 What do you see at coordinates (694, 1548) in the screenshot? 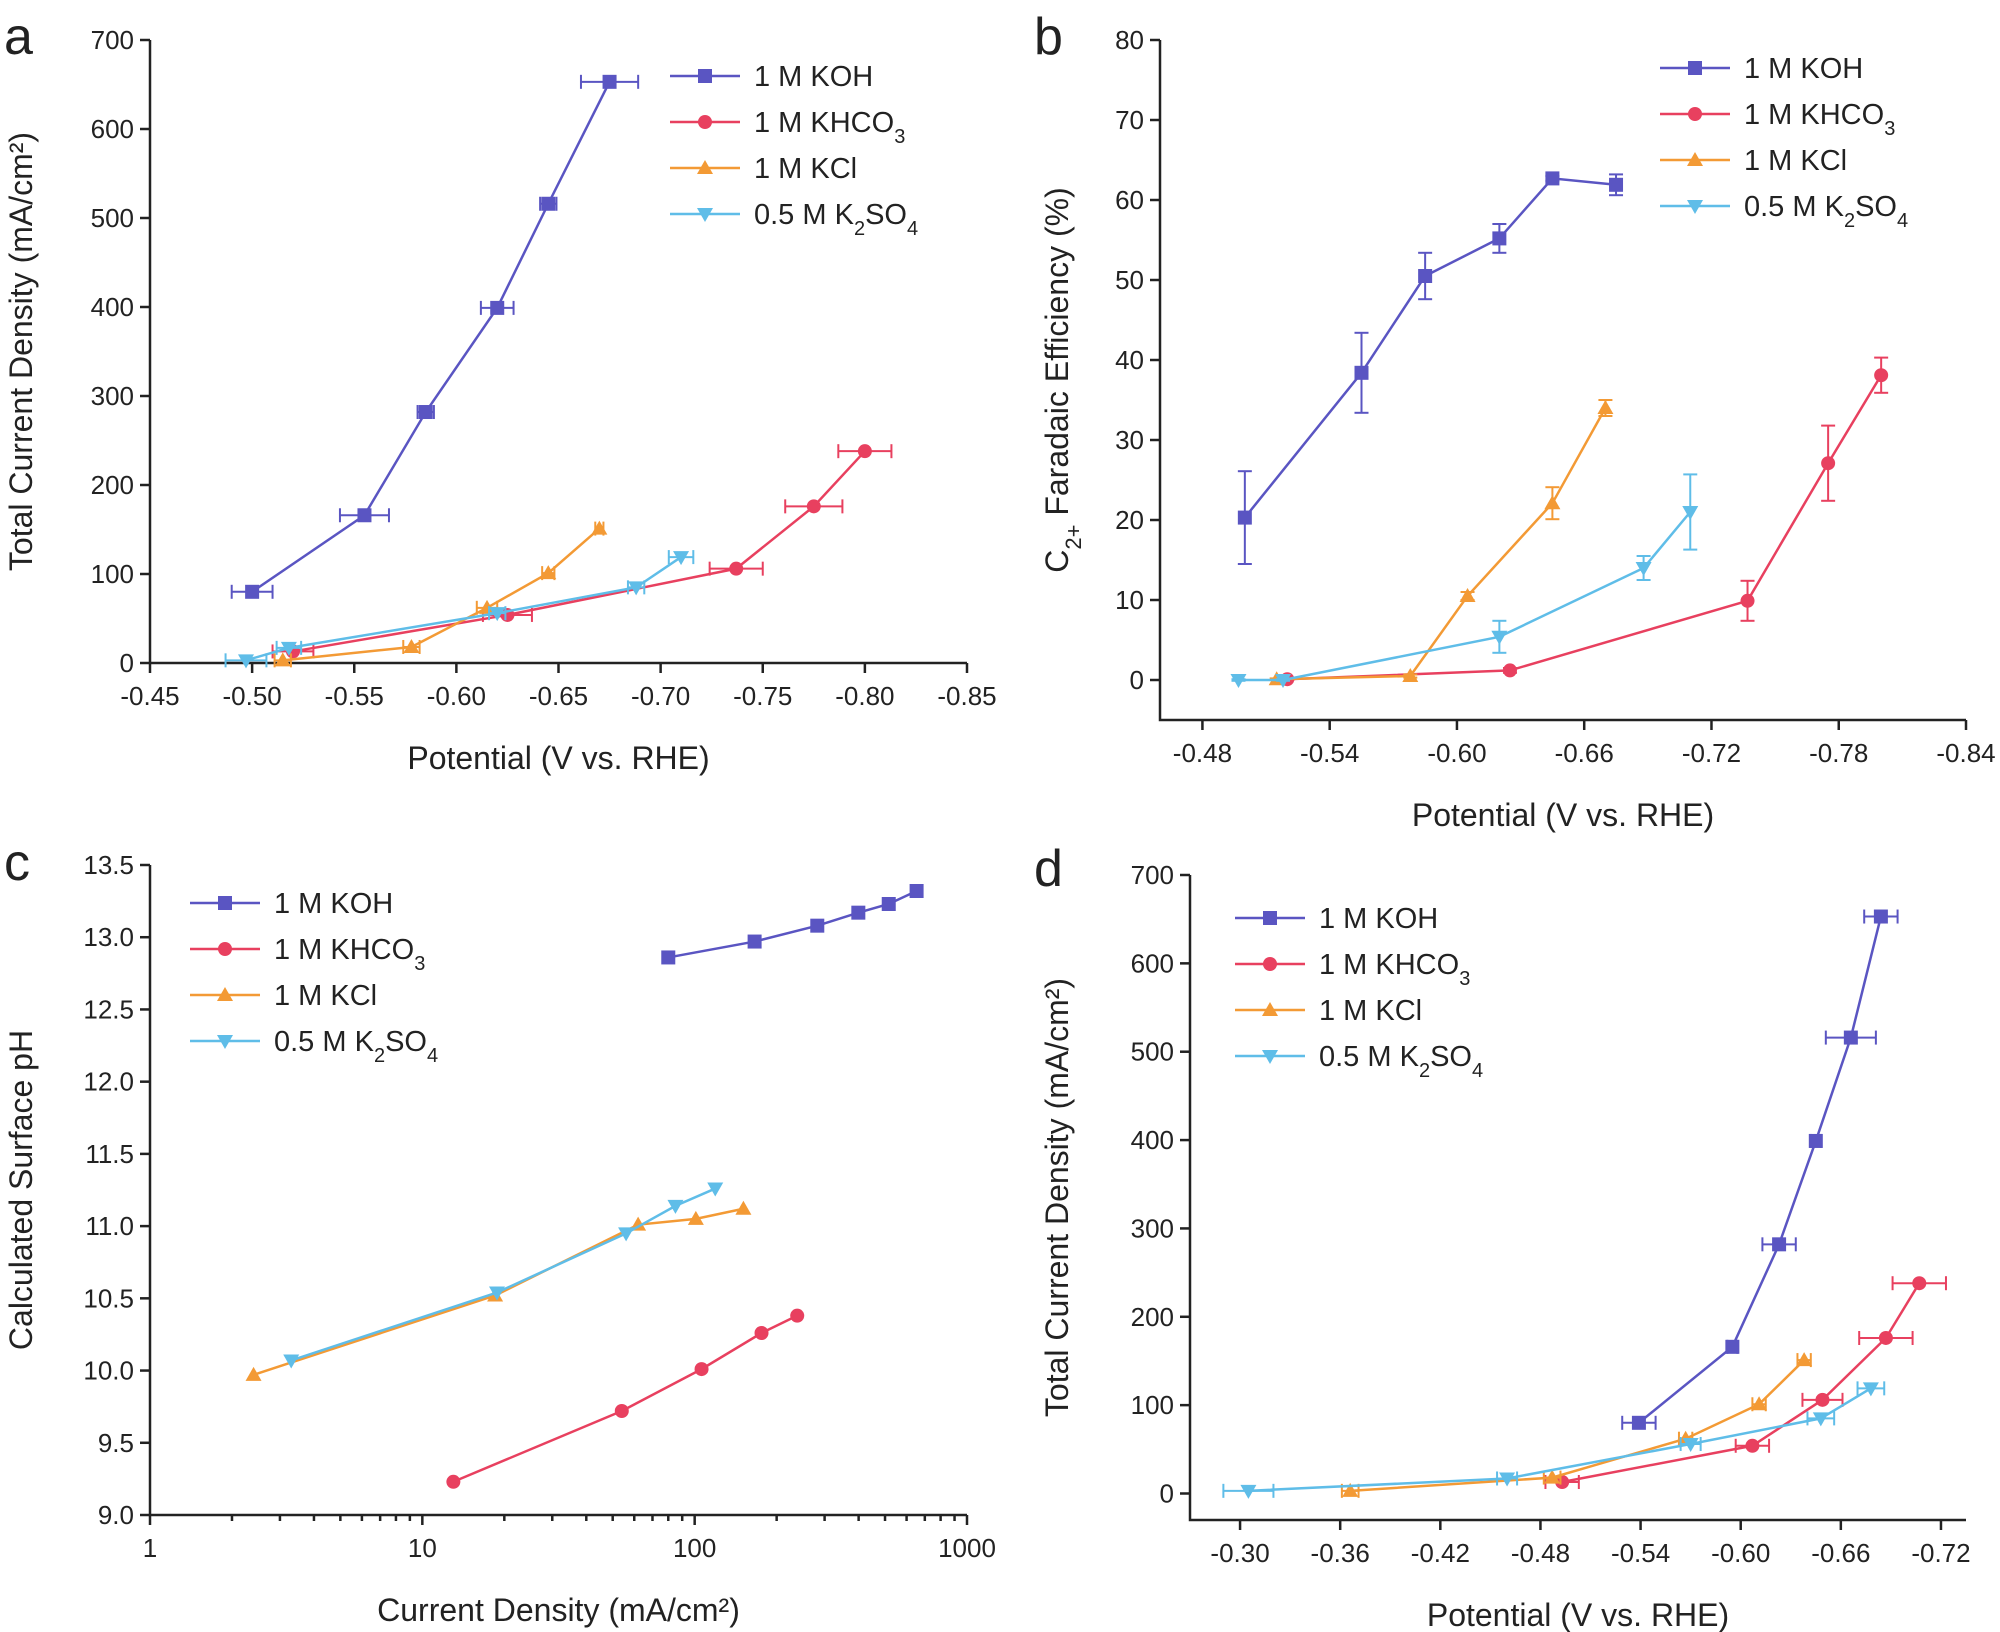
I see `x-tick-label: 100` at bounding box center [694, 1548].